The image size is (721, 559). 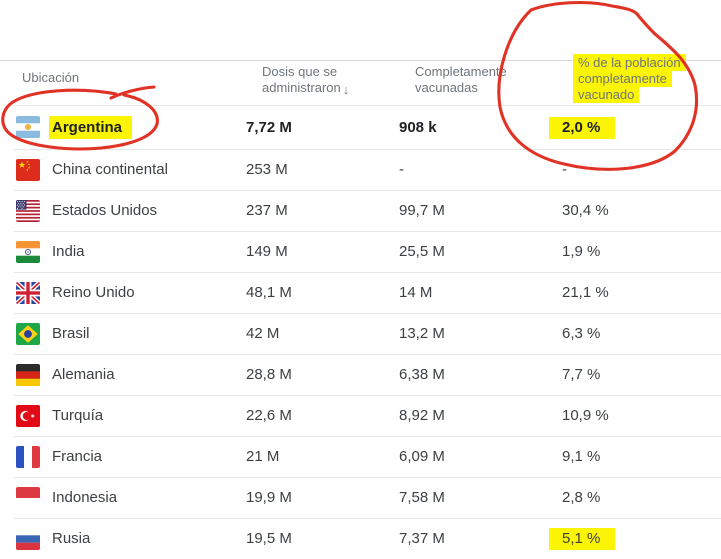 I want to click on russia-flag-icon, so click(x=28, y=538).